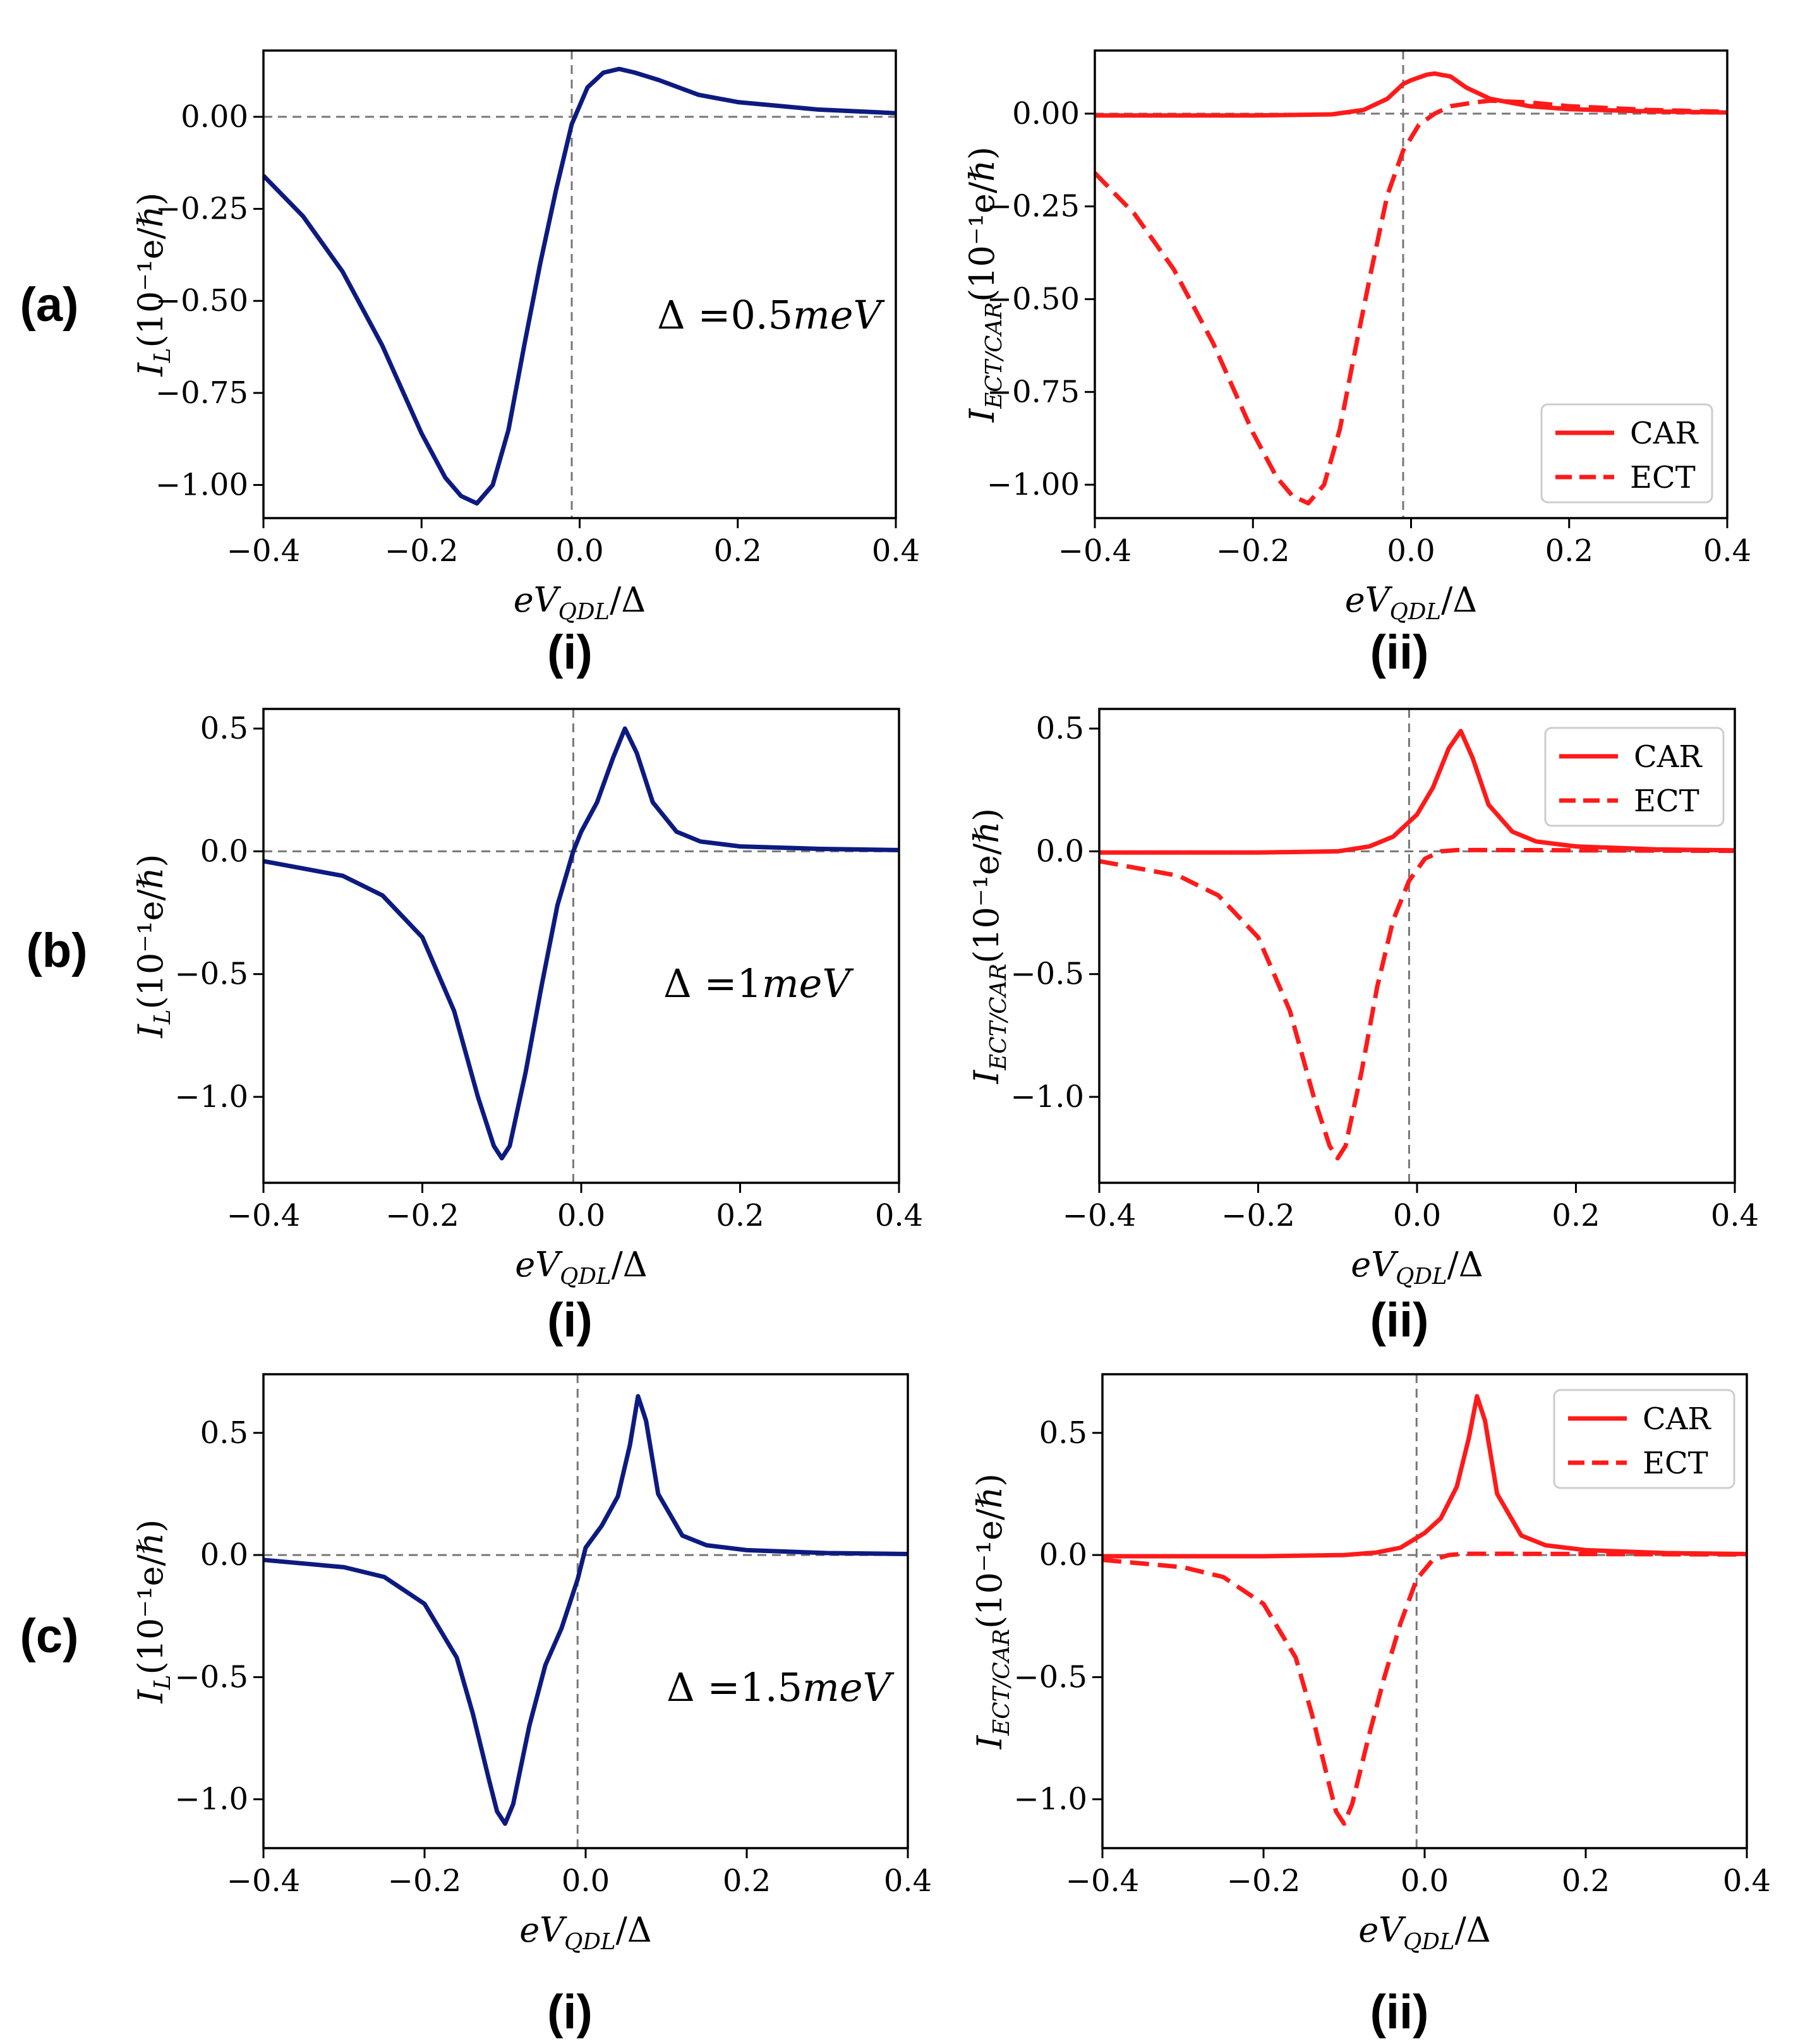 The width and height of the screenshot is (1798, 2044). What do you see at coordinates (1473, 1930) in the screenshot?
I see `x-axis-label-c-ii-part-2: /Δ` at bounding box center [1473, 1930].